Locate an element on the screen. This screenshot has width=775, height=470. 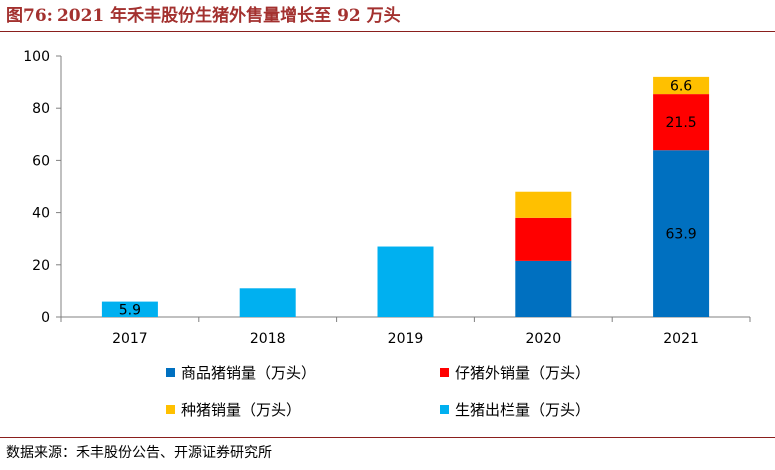
bar-breeding-2021 is located at coordinates (681, 85).